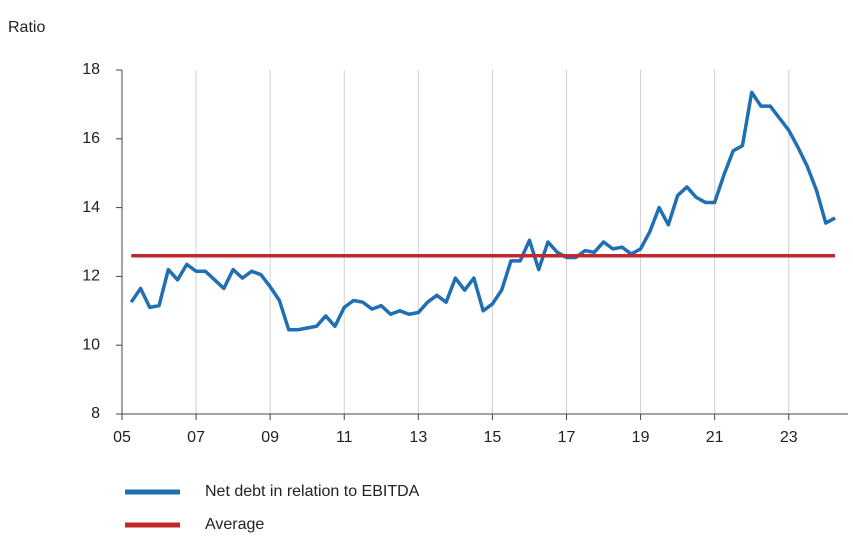 This screenshot has height=538, width=853. I want to click on x-tick-label: 05, so click(122, 437).